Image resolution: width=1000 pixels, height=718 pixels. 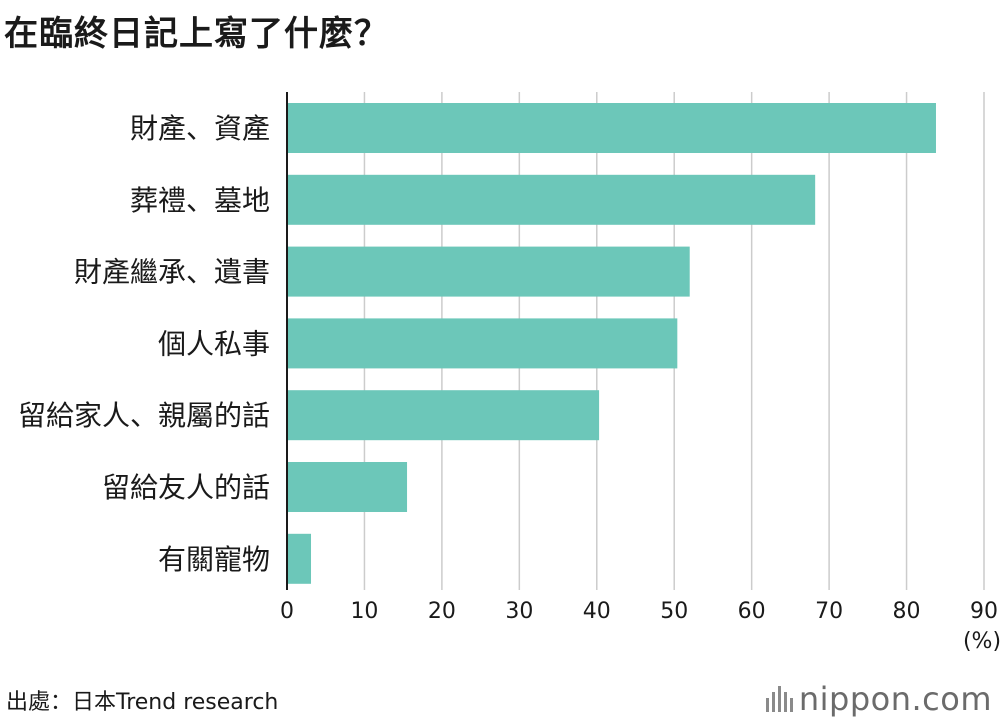 What do you see at coordinates (855, 699) in the screenshot?
I see `logo-name: nippon` at bounding box center [855, 699].